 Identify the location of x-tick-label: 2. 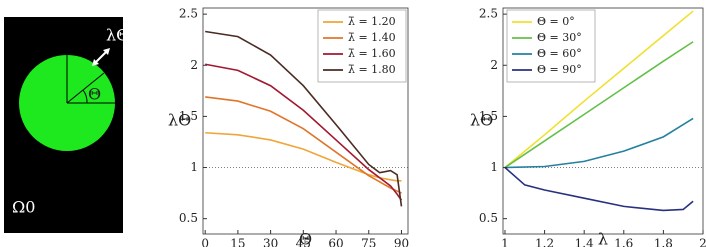
(702, 242).